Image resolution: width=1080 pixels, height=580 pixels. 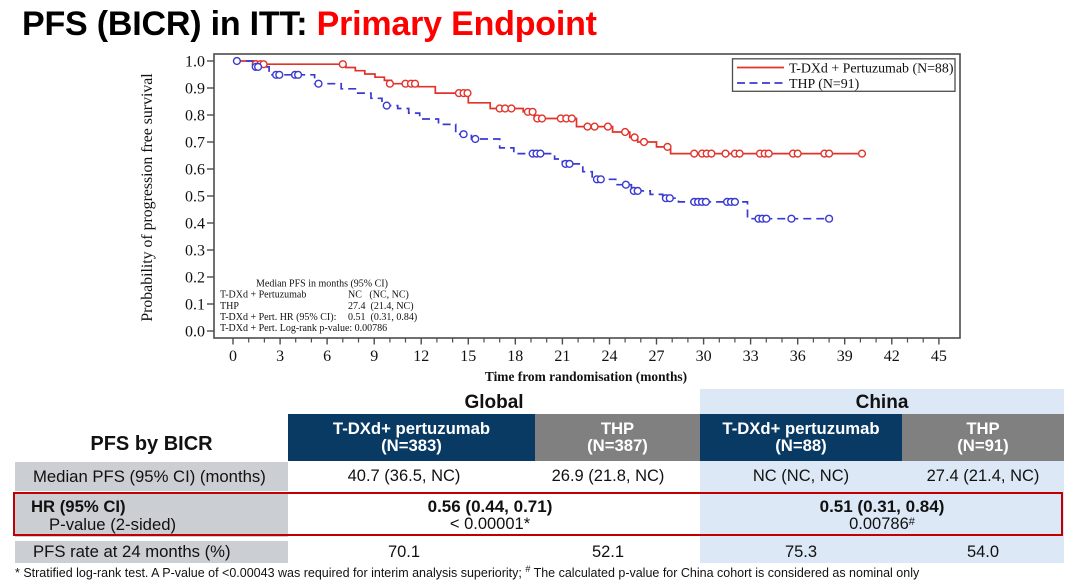 What do you see at coordinates (382, 317) in the screenshot?
I see `svg-text: 0.51 (0.31, 0.84)` at bounding box center [382, 317].